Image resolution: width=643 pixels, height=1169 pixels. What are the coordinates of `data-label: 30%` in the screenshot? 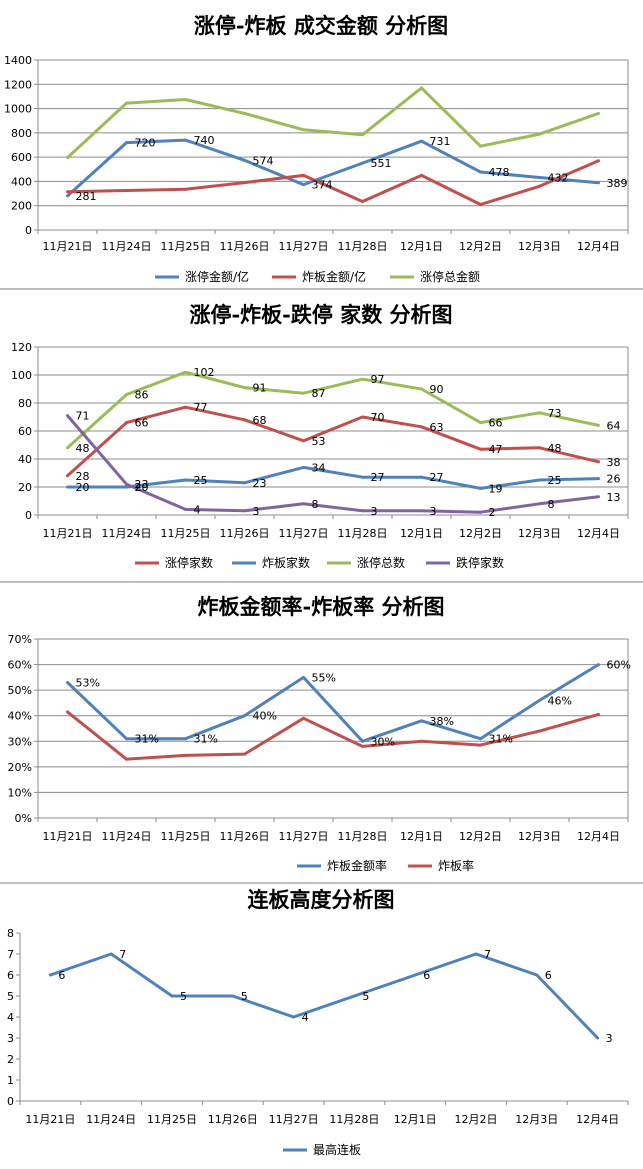 It's located at (383, 741).